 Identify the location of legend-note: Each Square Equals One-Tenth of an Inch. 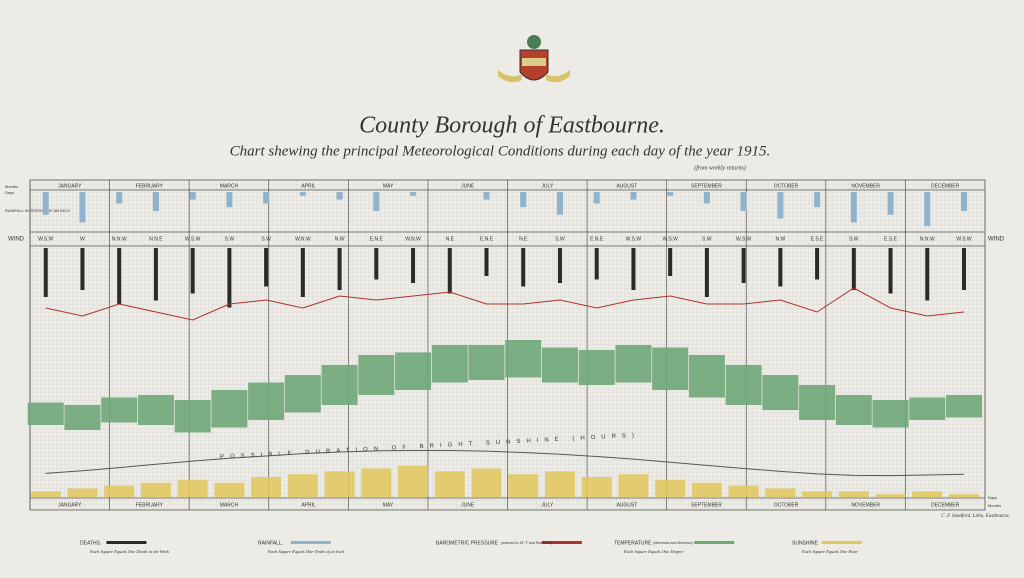
(306, 551).